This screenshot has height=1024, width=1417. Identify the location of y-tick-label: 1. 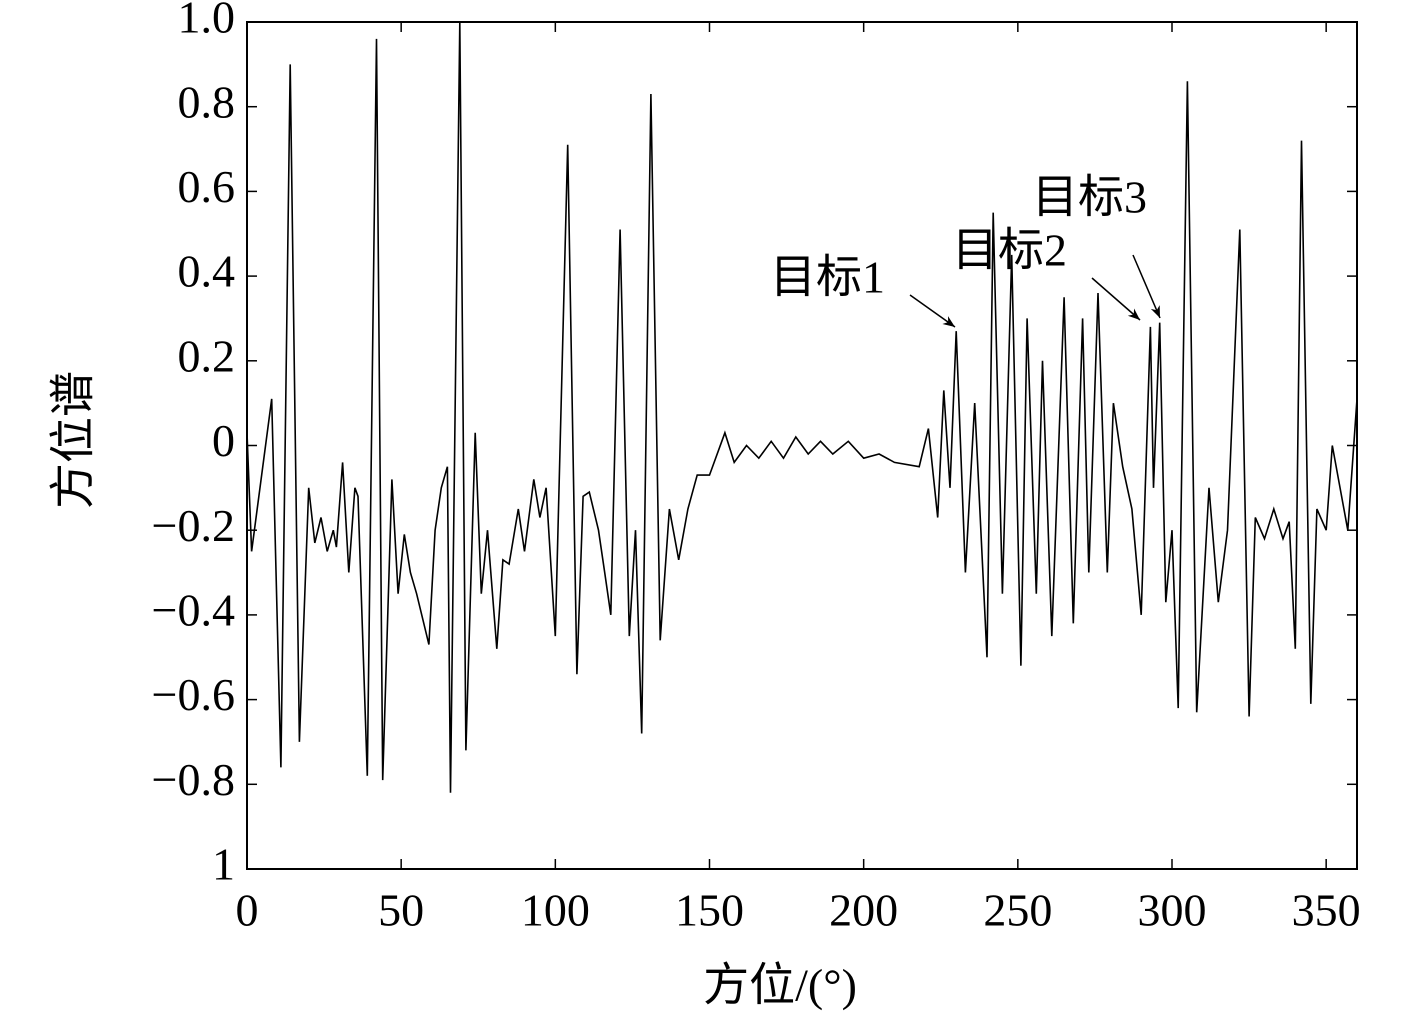
(223, 864).